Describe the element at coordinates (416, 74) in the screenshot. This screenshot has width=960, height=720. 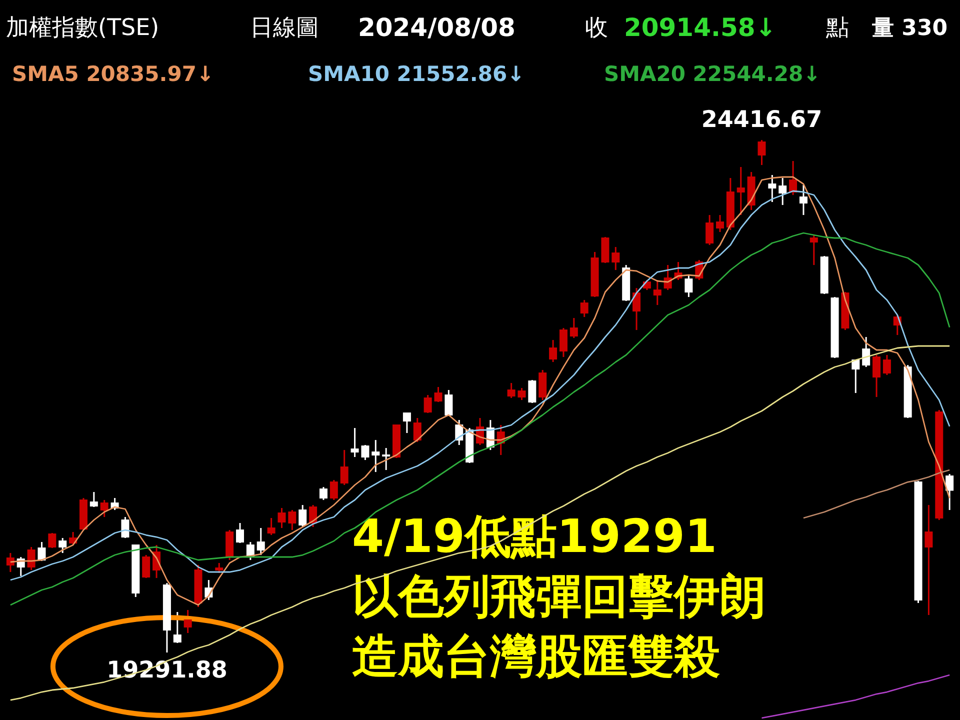
I see `text: SMA10 21552.86↓` at that location.